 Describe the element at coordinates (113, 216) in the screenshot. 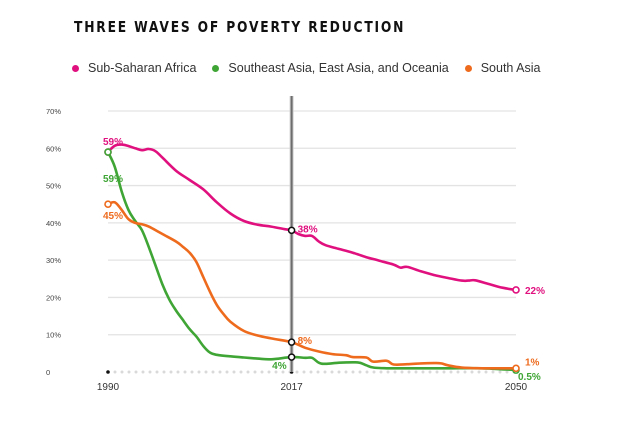

I see `data-label: 45%` at that location.